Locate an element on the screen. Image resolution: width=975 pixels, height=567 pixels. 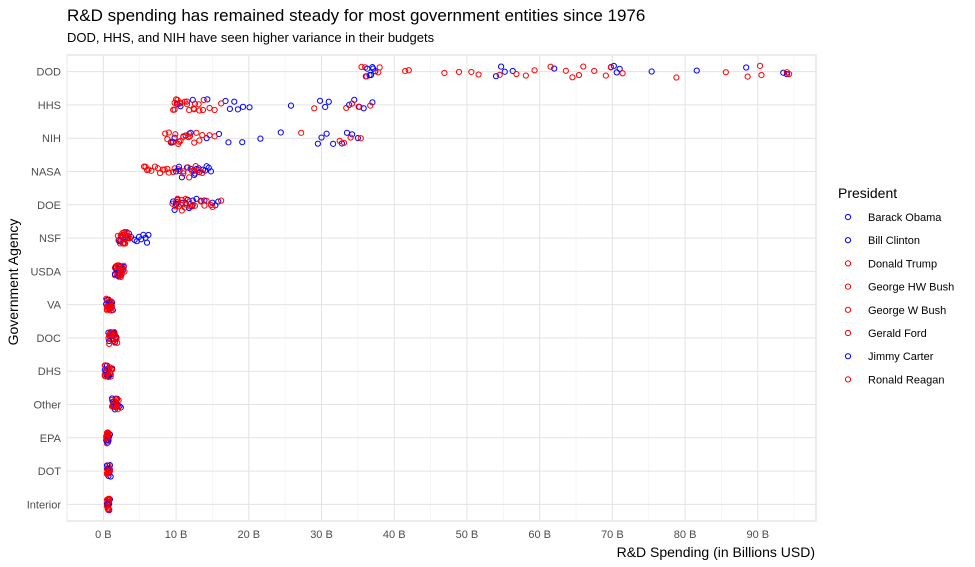
x-tick-label: 70 B is located at coordinates (612, 535).